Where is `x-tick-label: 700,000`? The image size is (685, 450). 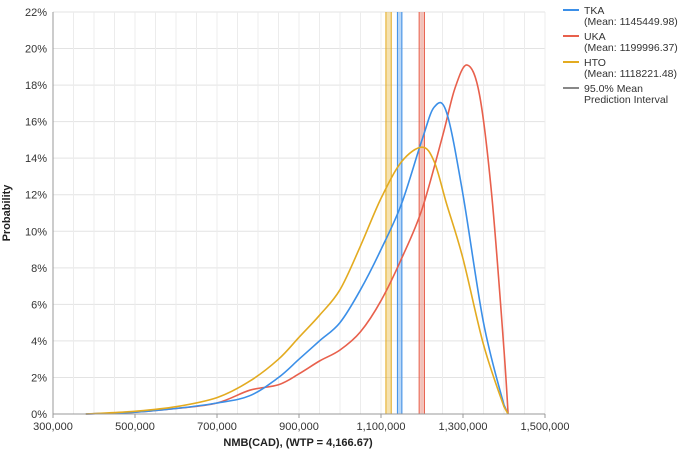
x-tick-label: 700,000 is located at coordinates (217, 427).